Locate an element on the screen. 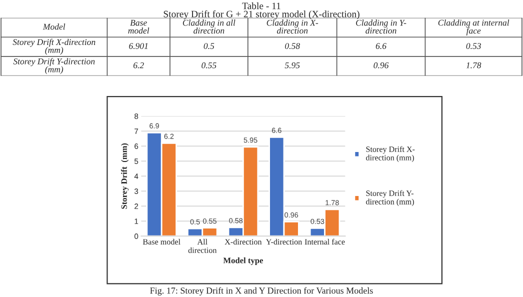 The image size is (523, 297). text: 0.58 is located at coordinates (292, 46).